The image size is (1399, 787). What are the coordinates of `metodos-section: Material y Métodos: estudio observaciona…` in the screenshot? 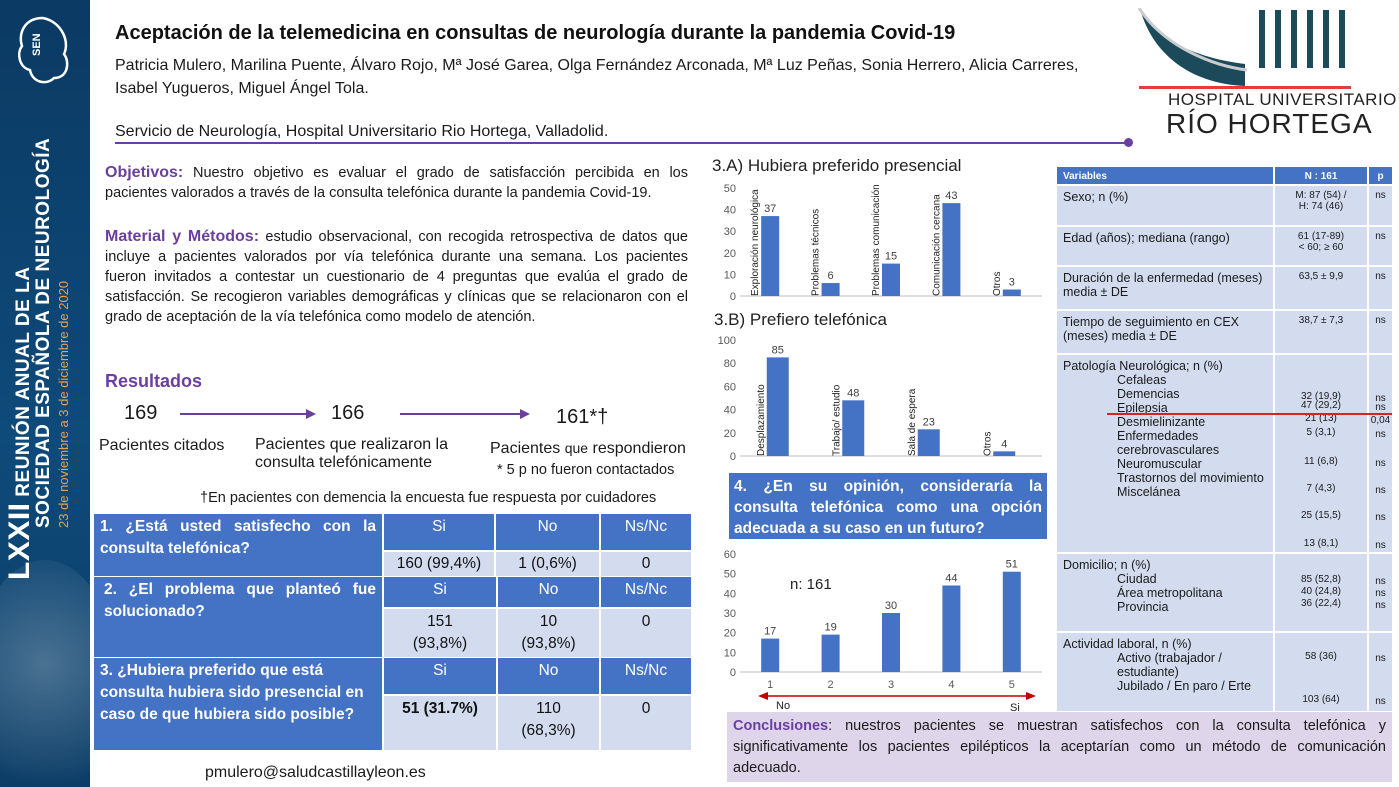 It's located at (396, 277).